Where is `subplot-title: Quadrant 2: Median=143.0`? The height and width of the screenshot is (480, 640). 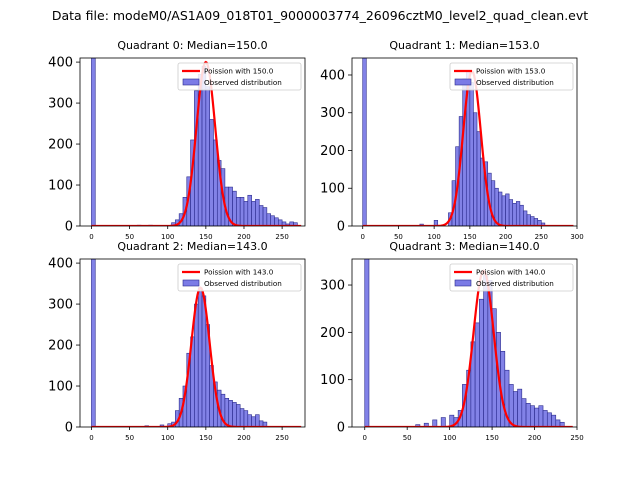 subplot-title: Quadrant 2: Median=143.0 is located at coordinates (192, 246).